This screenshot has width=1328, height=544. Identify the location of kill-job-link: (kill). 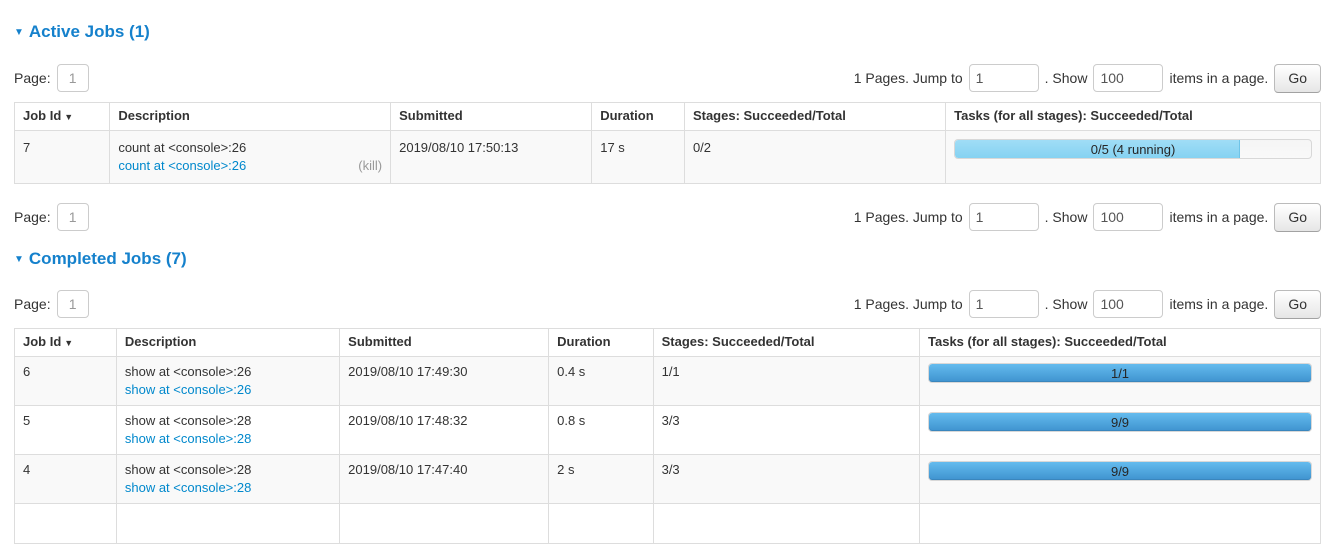
(370, 165).